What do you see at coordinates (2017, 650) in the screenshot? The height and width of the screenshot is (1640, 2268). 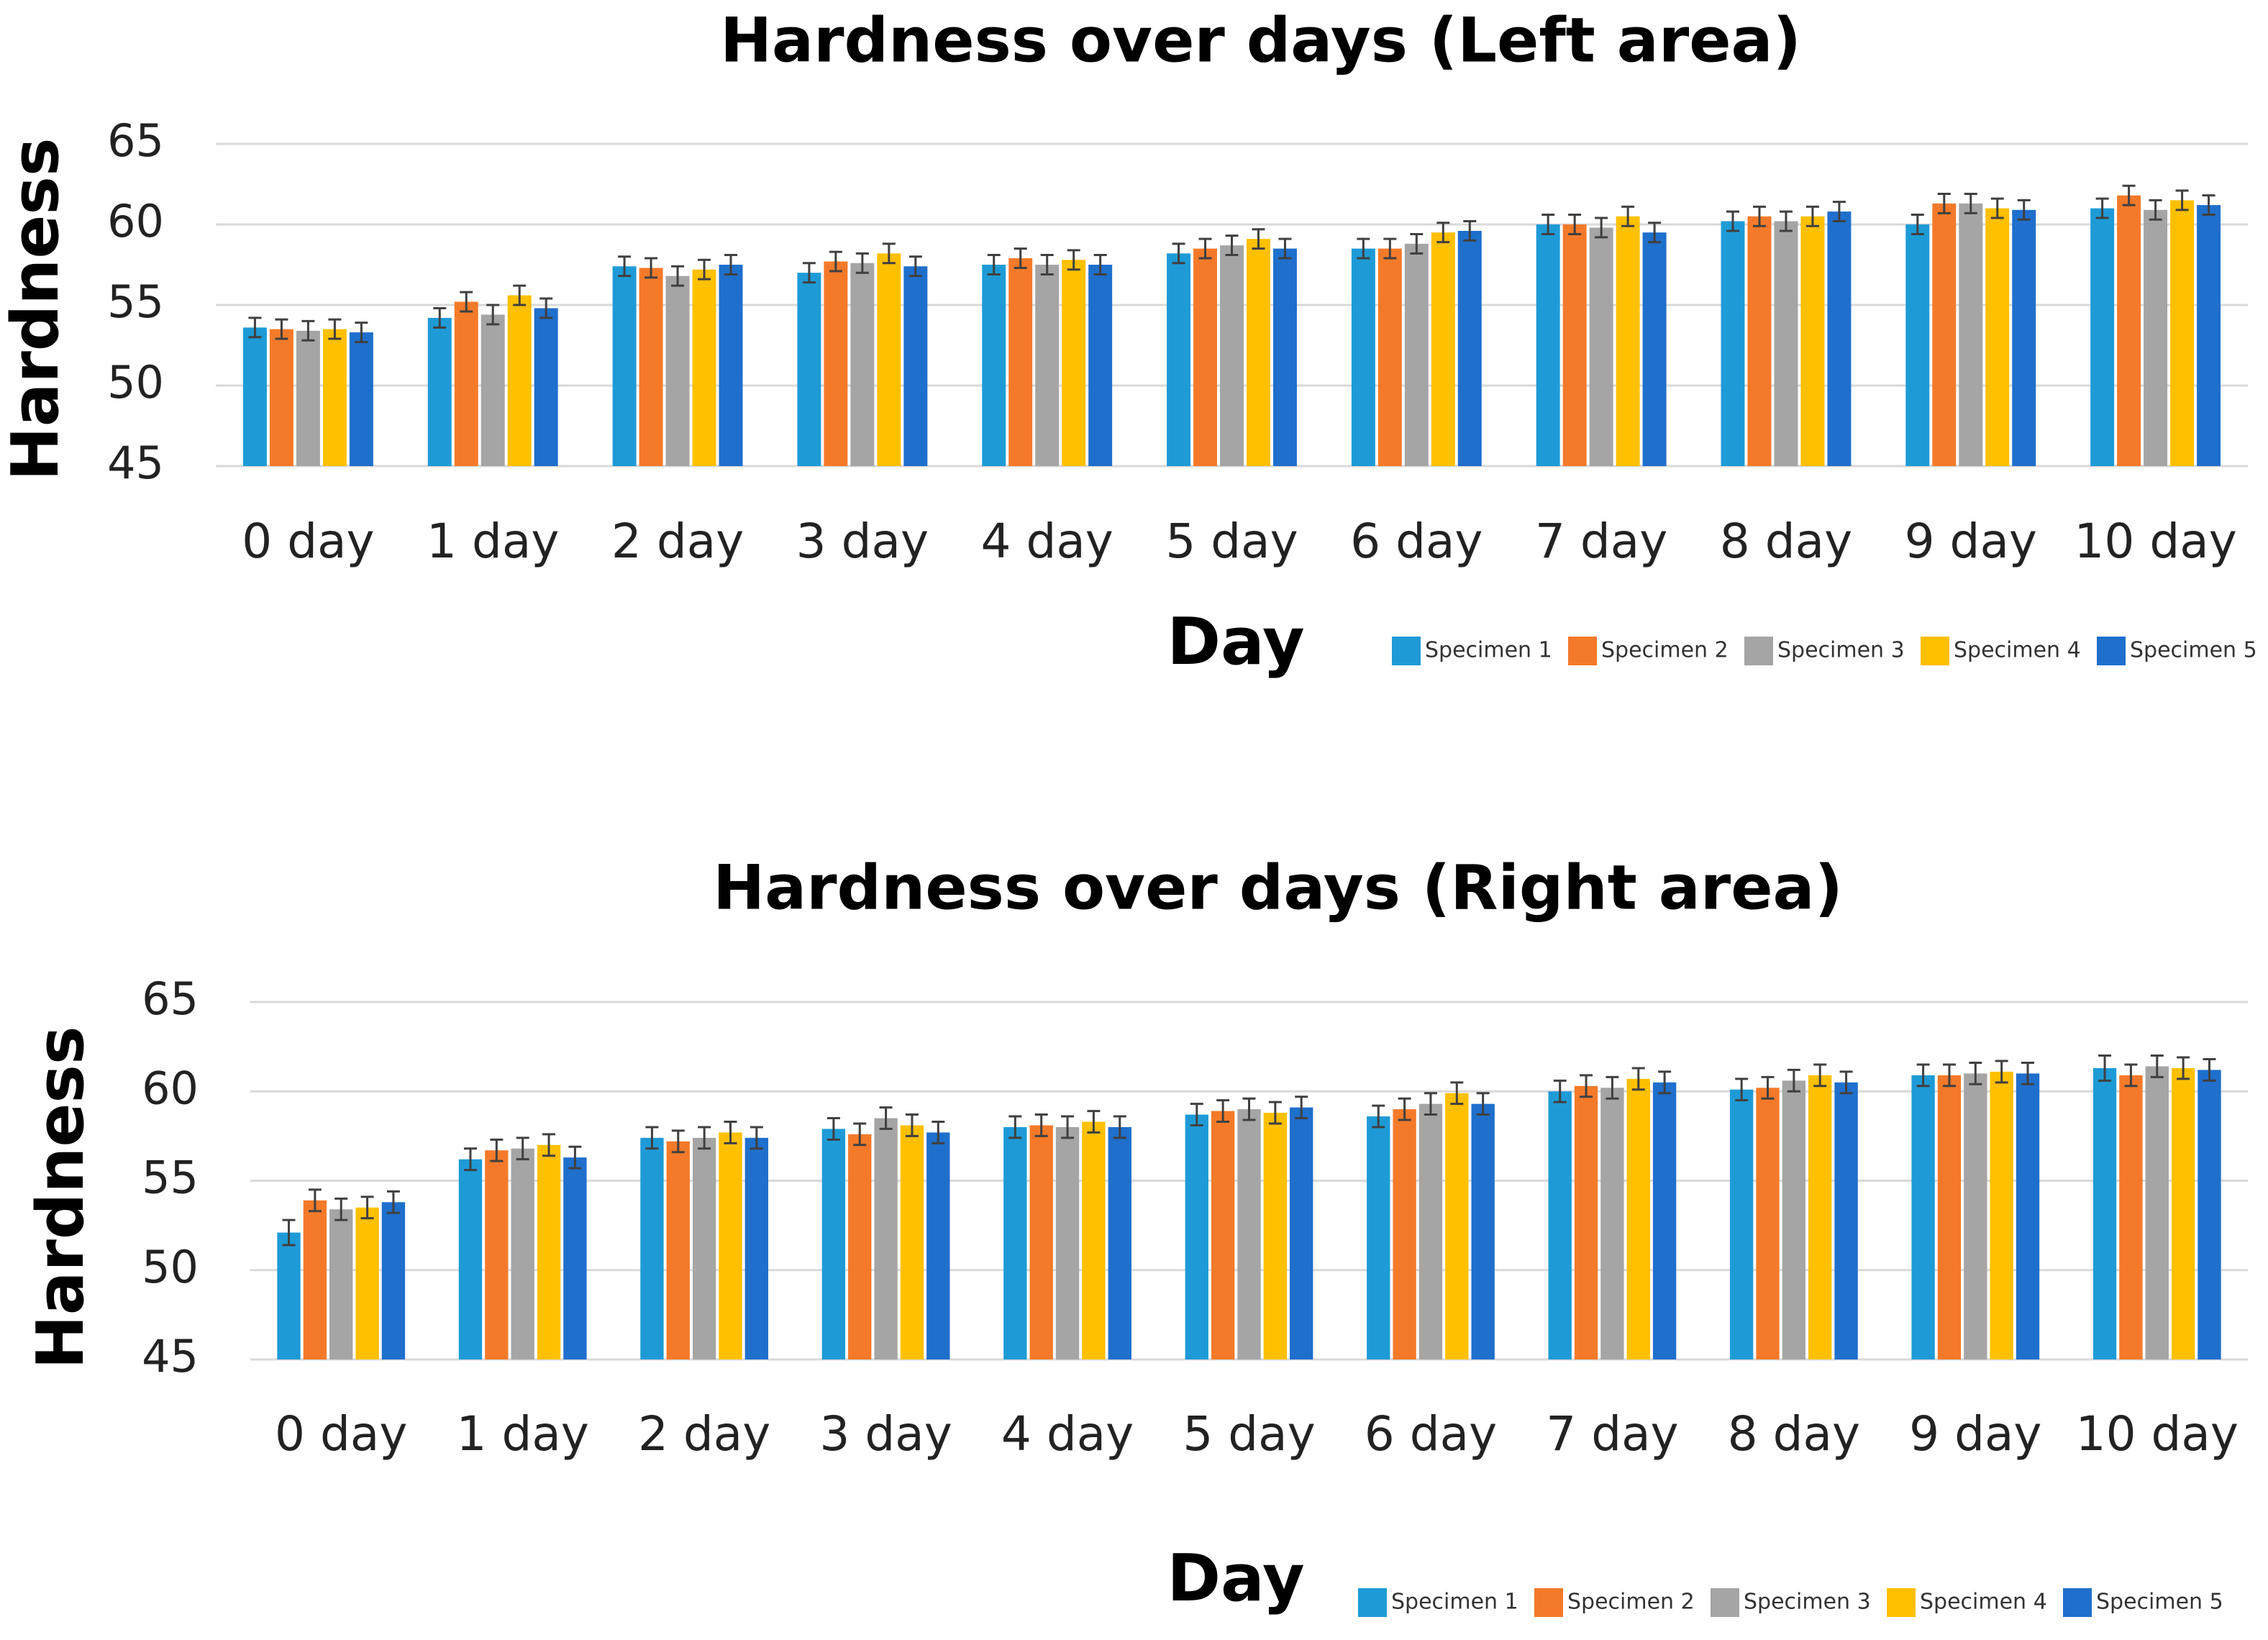 I see `legend-label: Specimen 4` at bounding box center [2017, 650].